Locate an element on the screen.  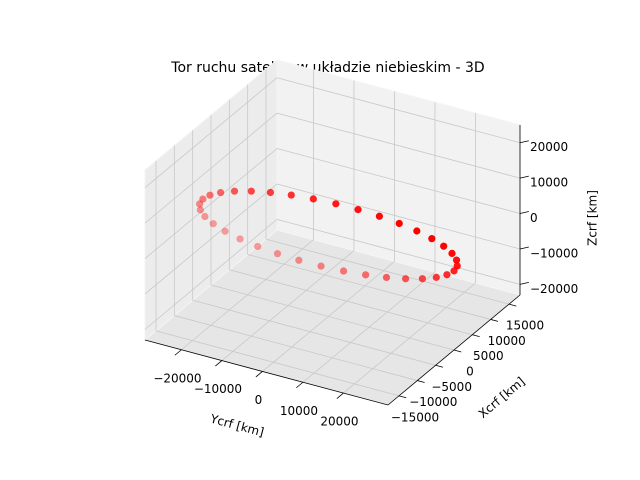
y-tick-label: 0 is located at coordinates (259, 400).